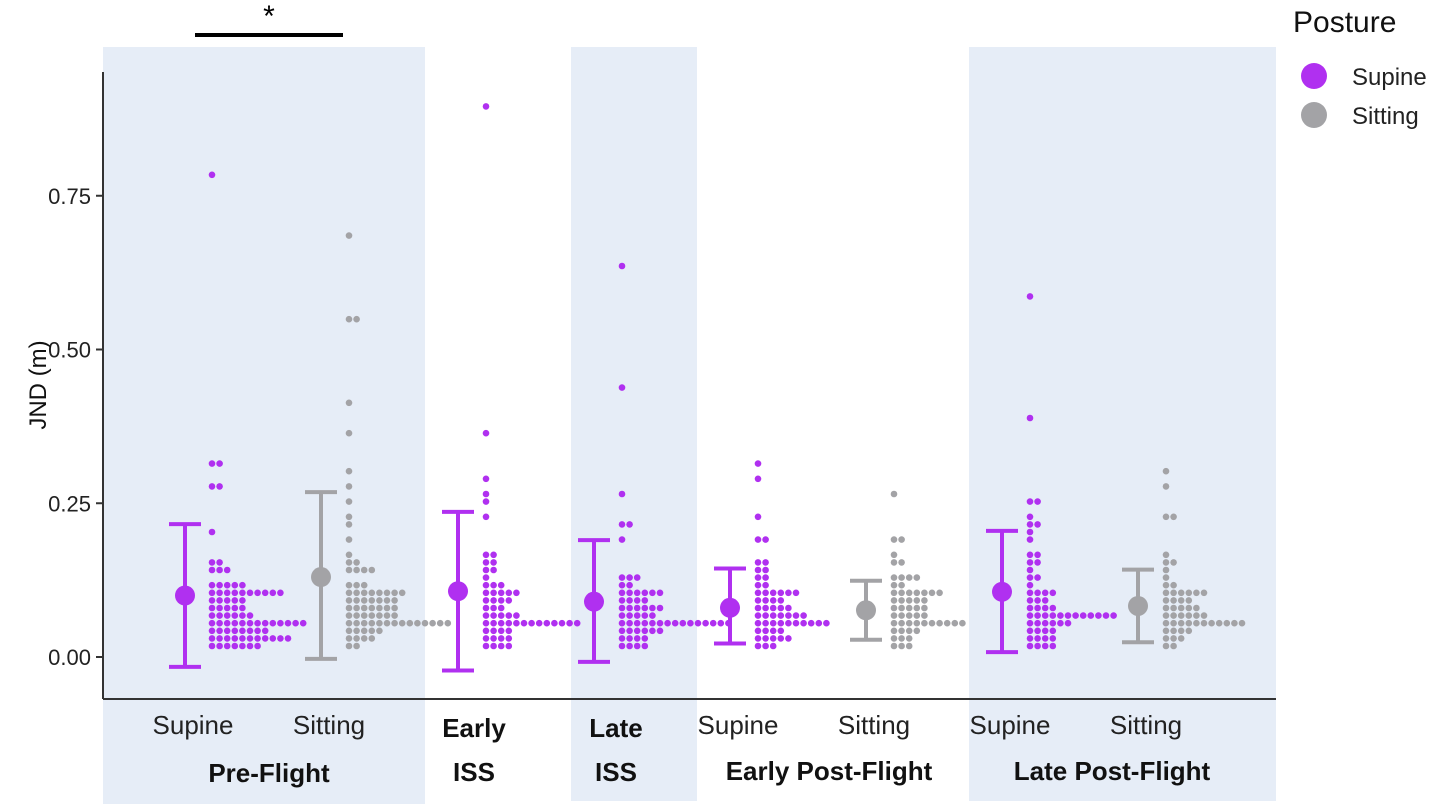 The width and height of the screenshot is (1450, 806). I want to click on group-late-iss-supine, so click(655, 463).